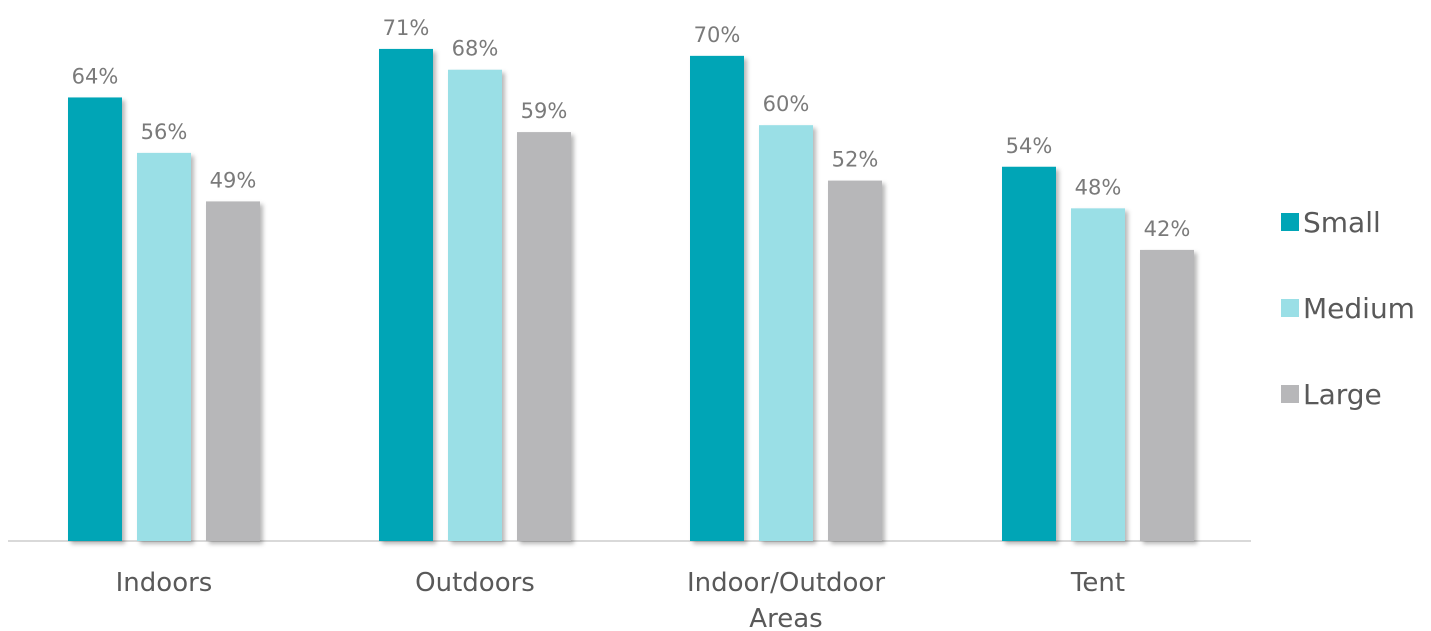  I want to click on legend-swatch-large, so click(1290, 394).